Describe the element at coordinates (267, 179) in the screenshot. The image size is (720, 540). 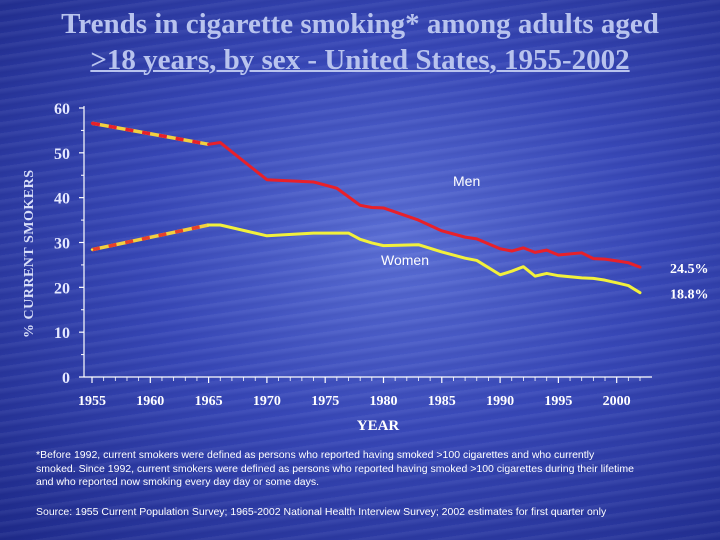
I see `men-point-1970` at that location.